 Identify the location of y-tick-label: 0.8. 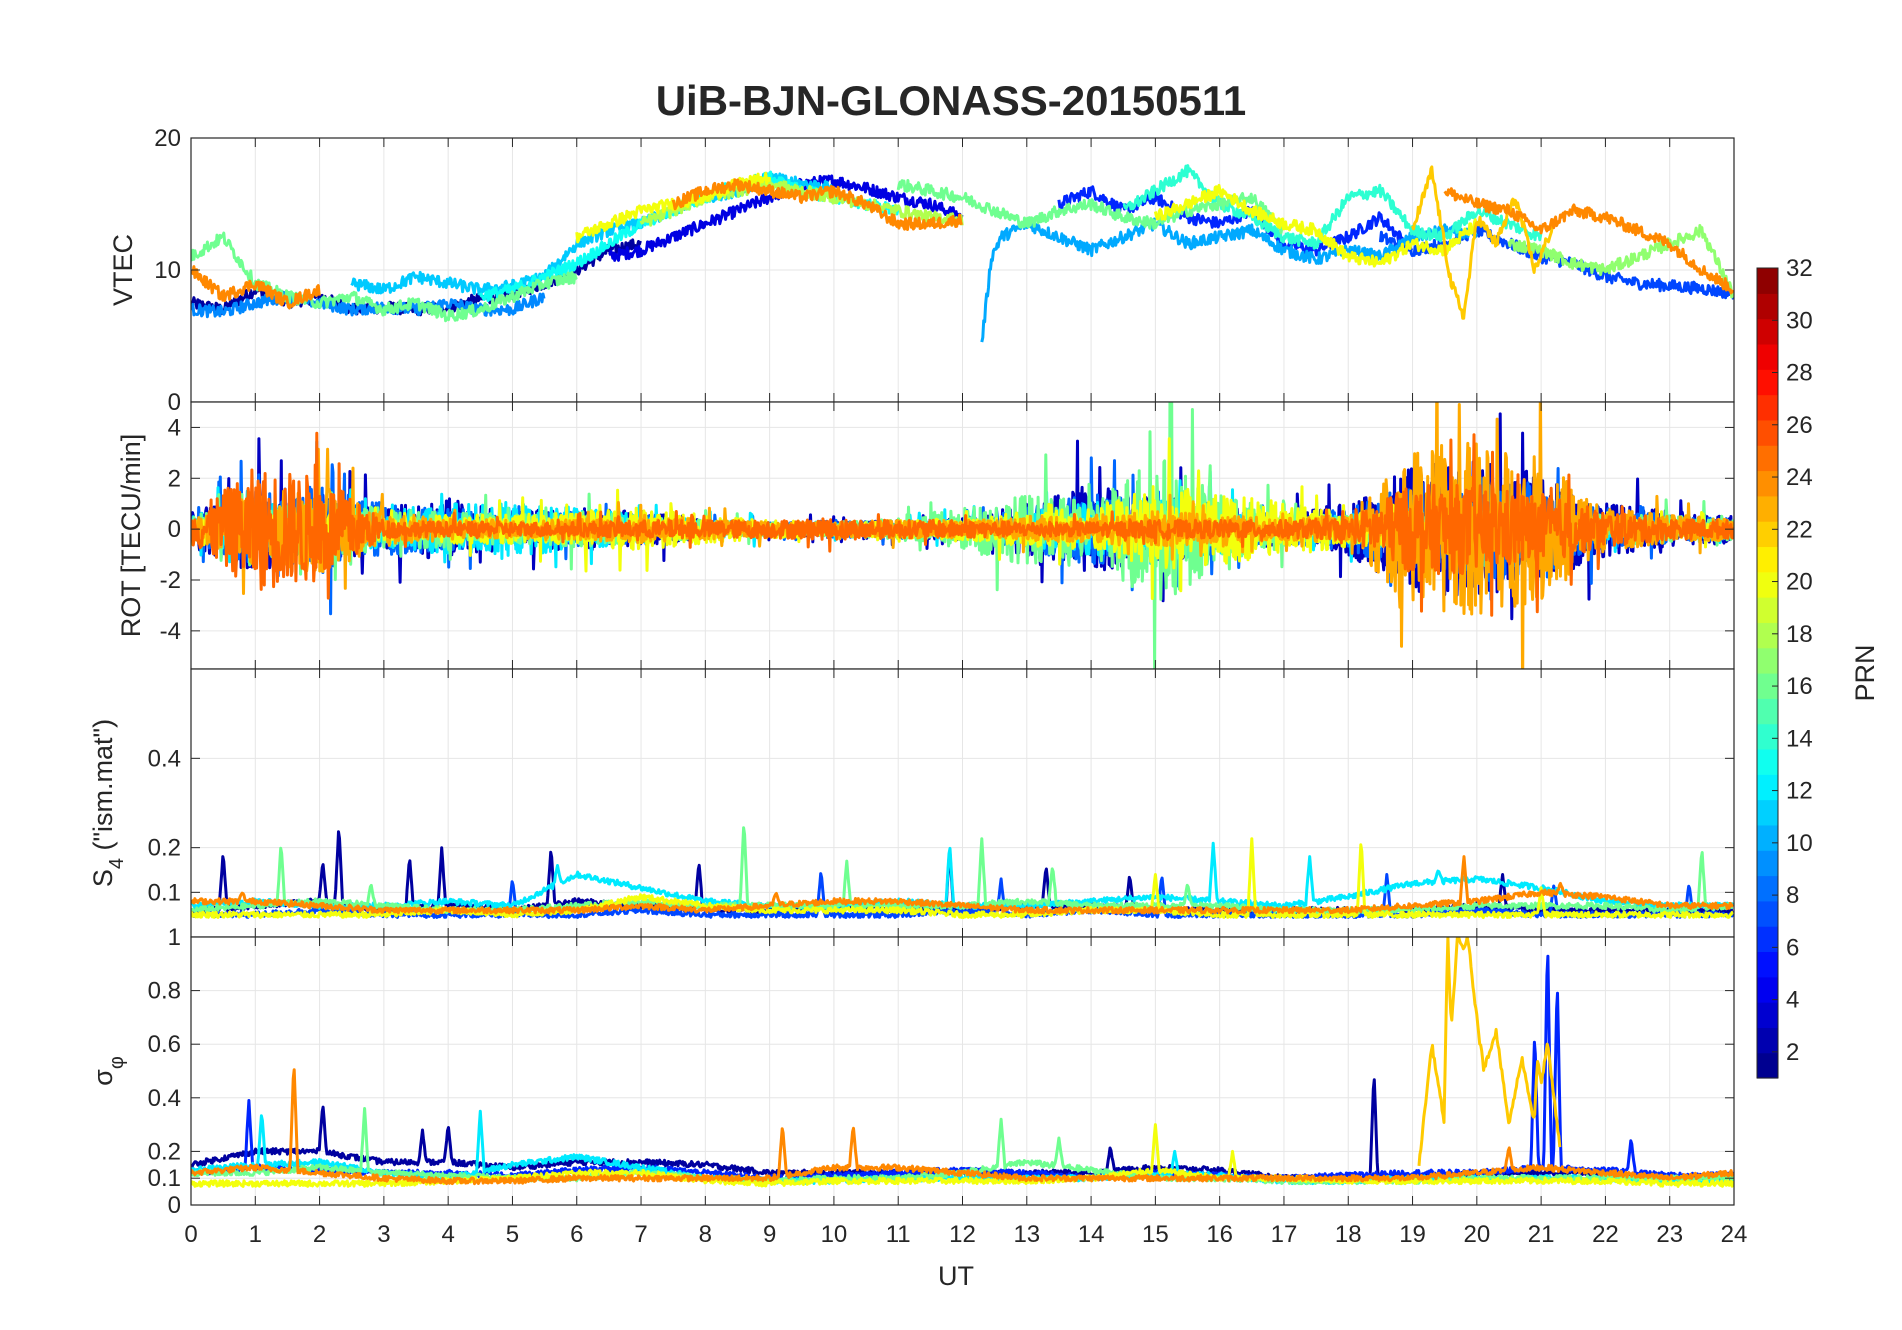
(164, 991).